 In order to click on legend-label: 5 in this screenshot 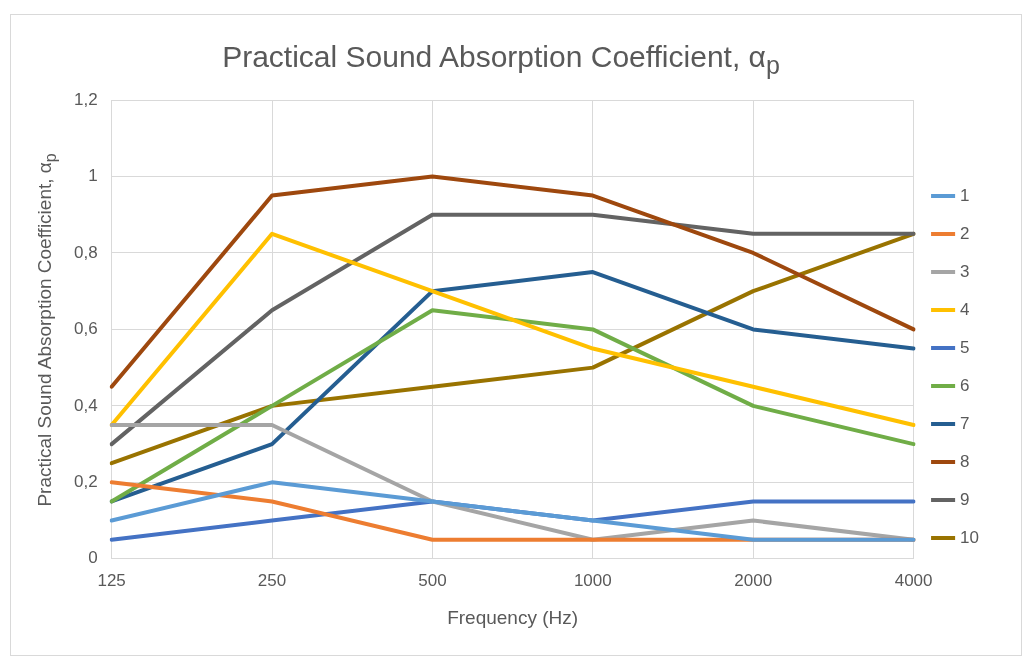, I will do `click(965, 347)`.